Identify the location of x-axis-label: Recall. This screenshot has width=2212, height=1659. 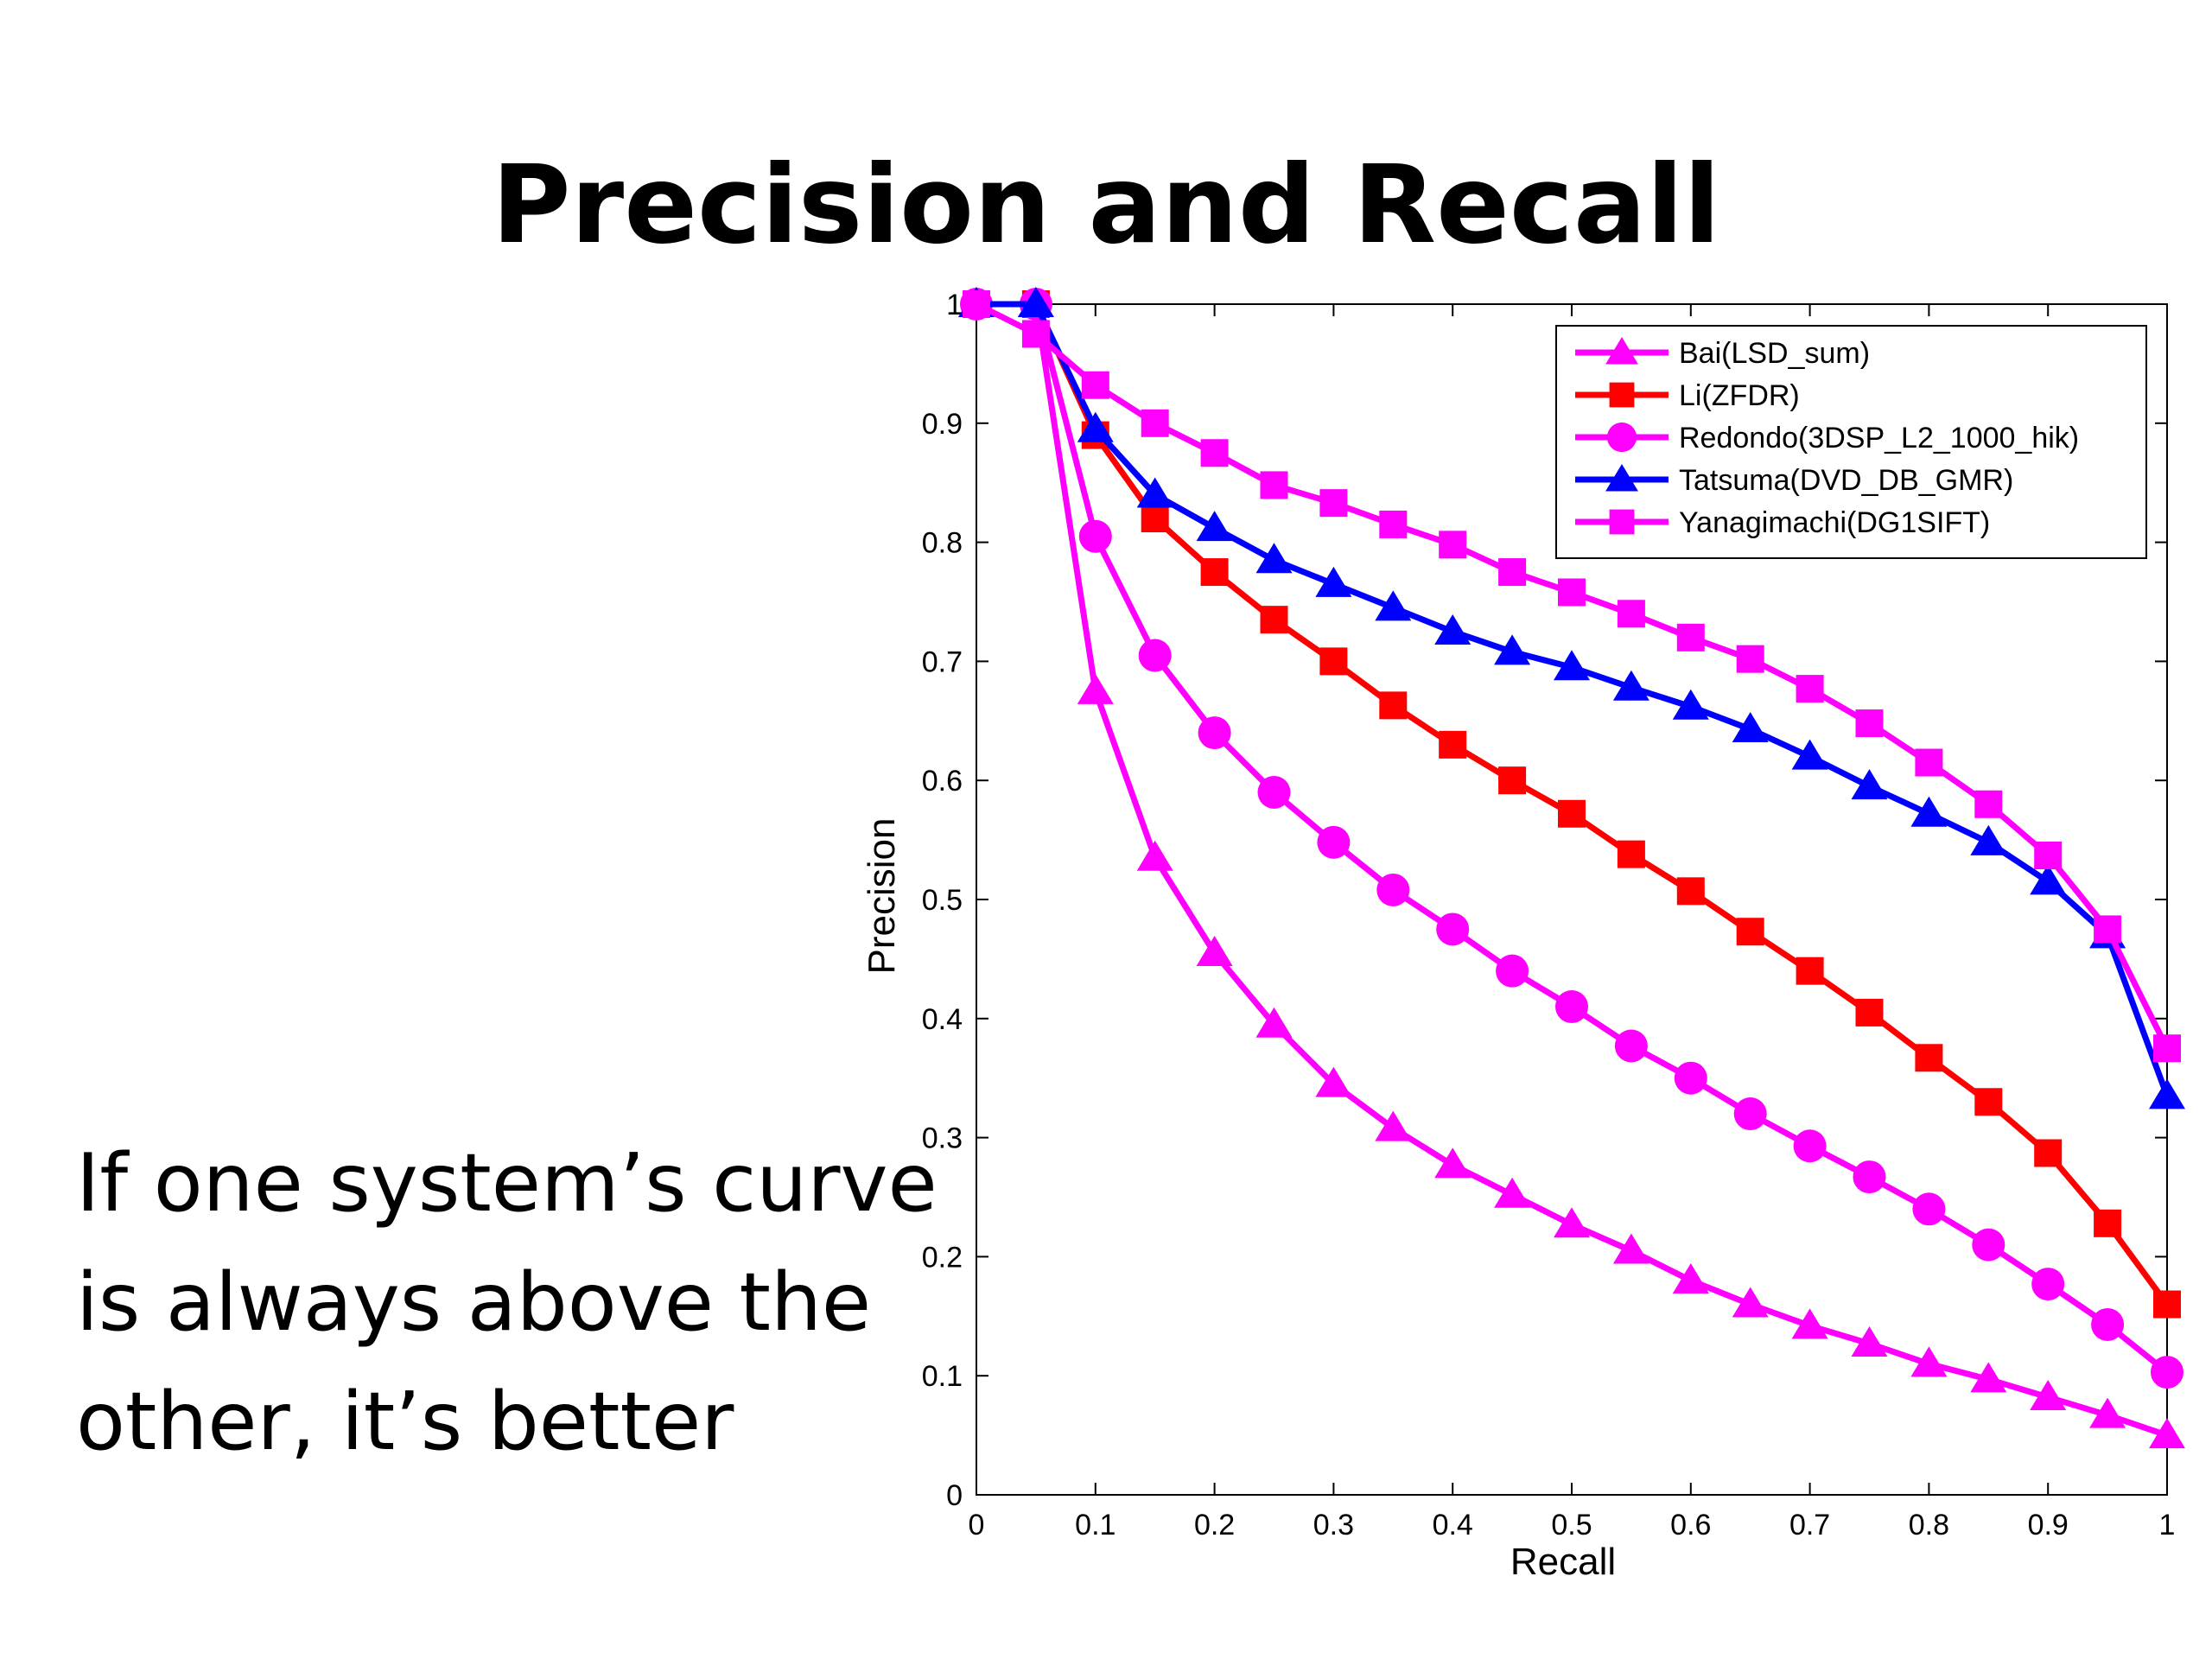
(1563, 1562).